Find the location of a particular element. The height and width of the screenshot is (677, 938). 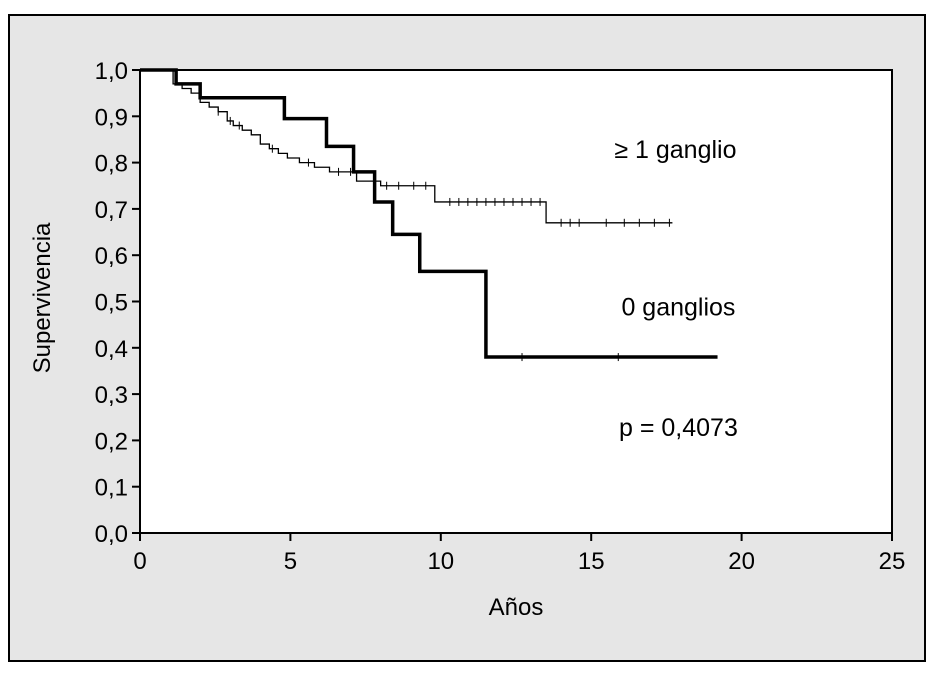

x-tick-label: 25 is located at coordinates (892, 561).